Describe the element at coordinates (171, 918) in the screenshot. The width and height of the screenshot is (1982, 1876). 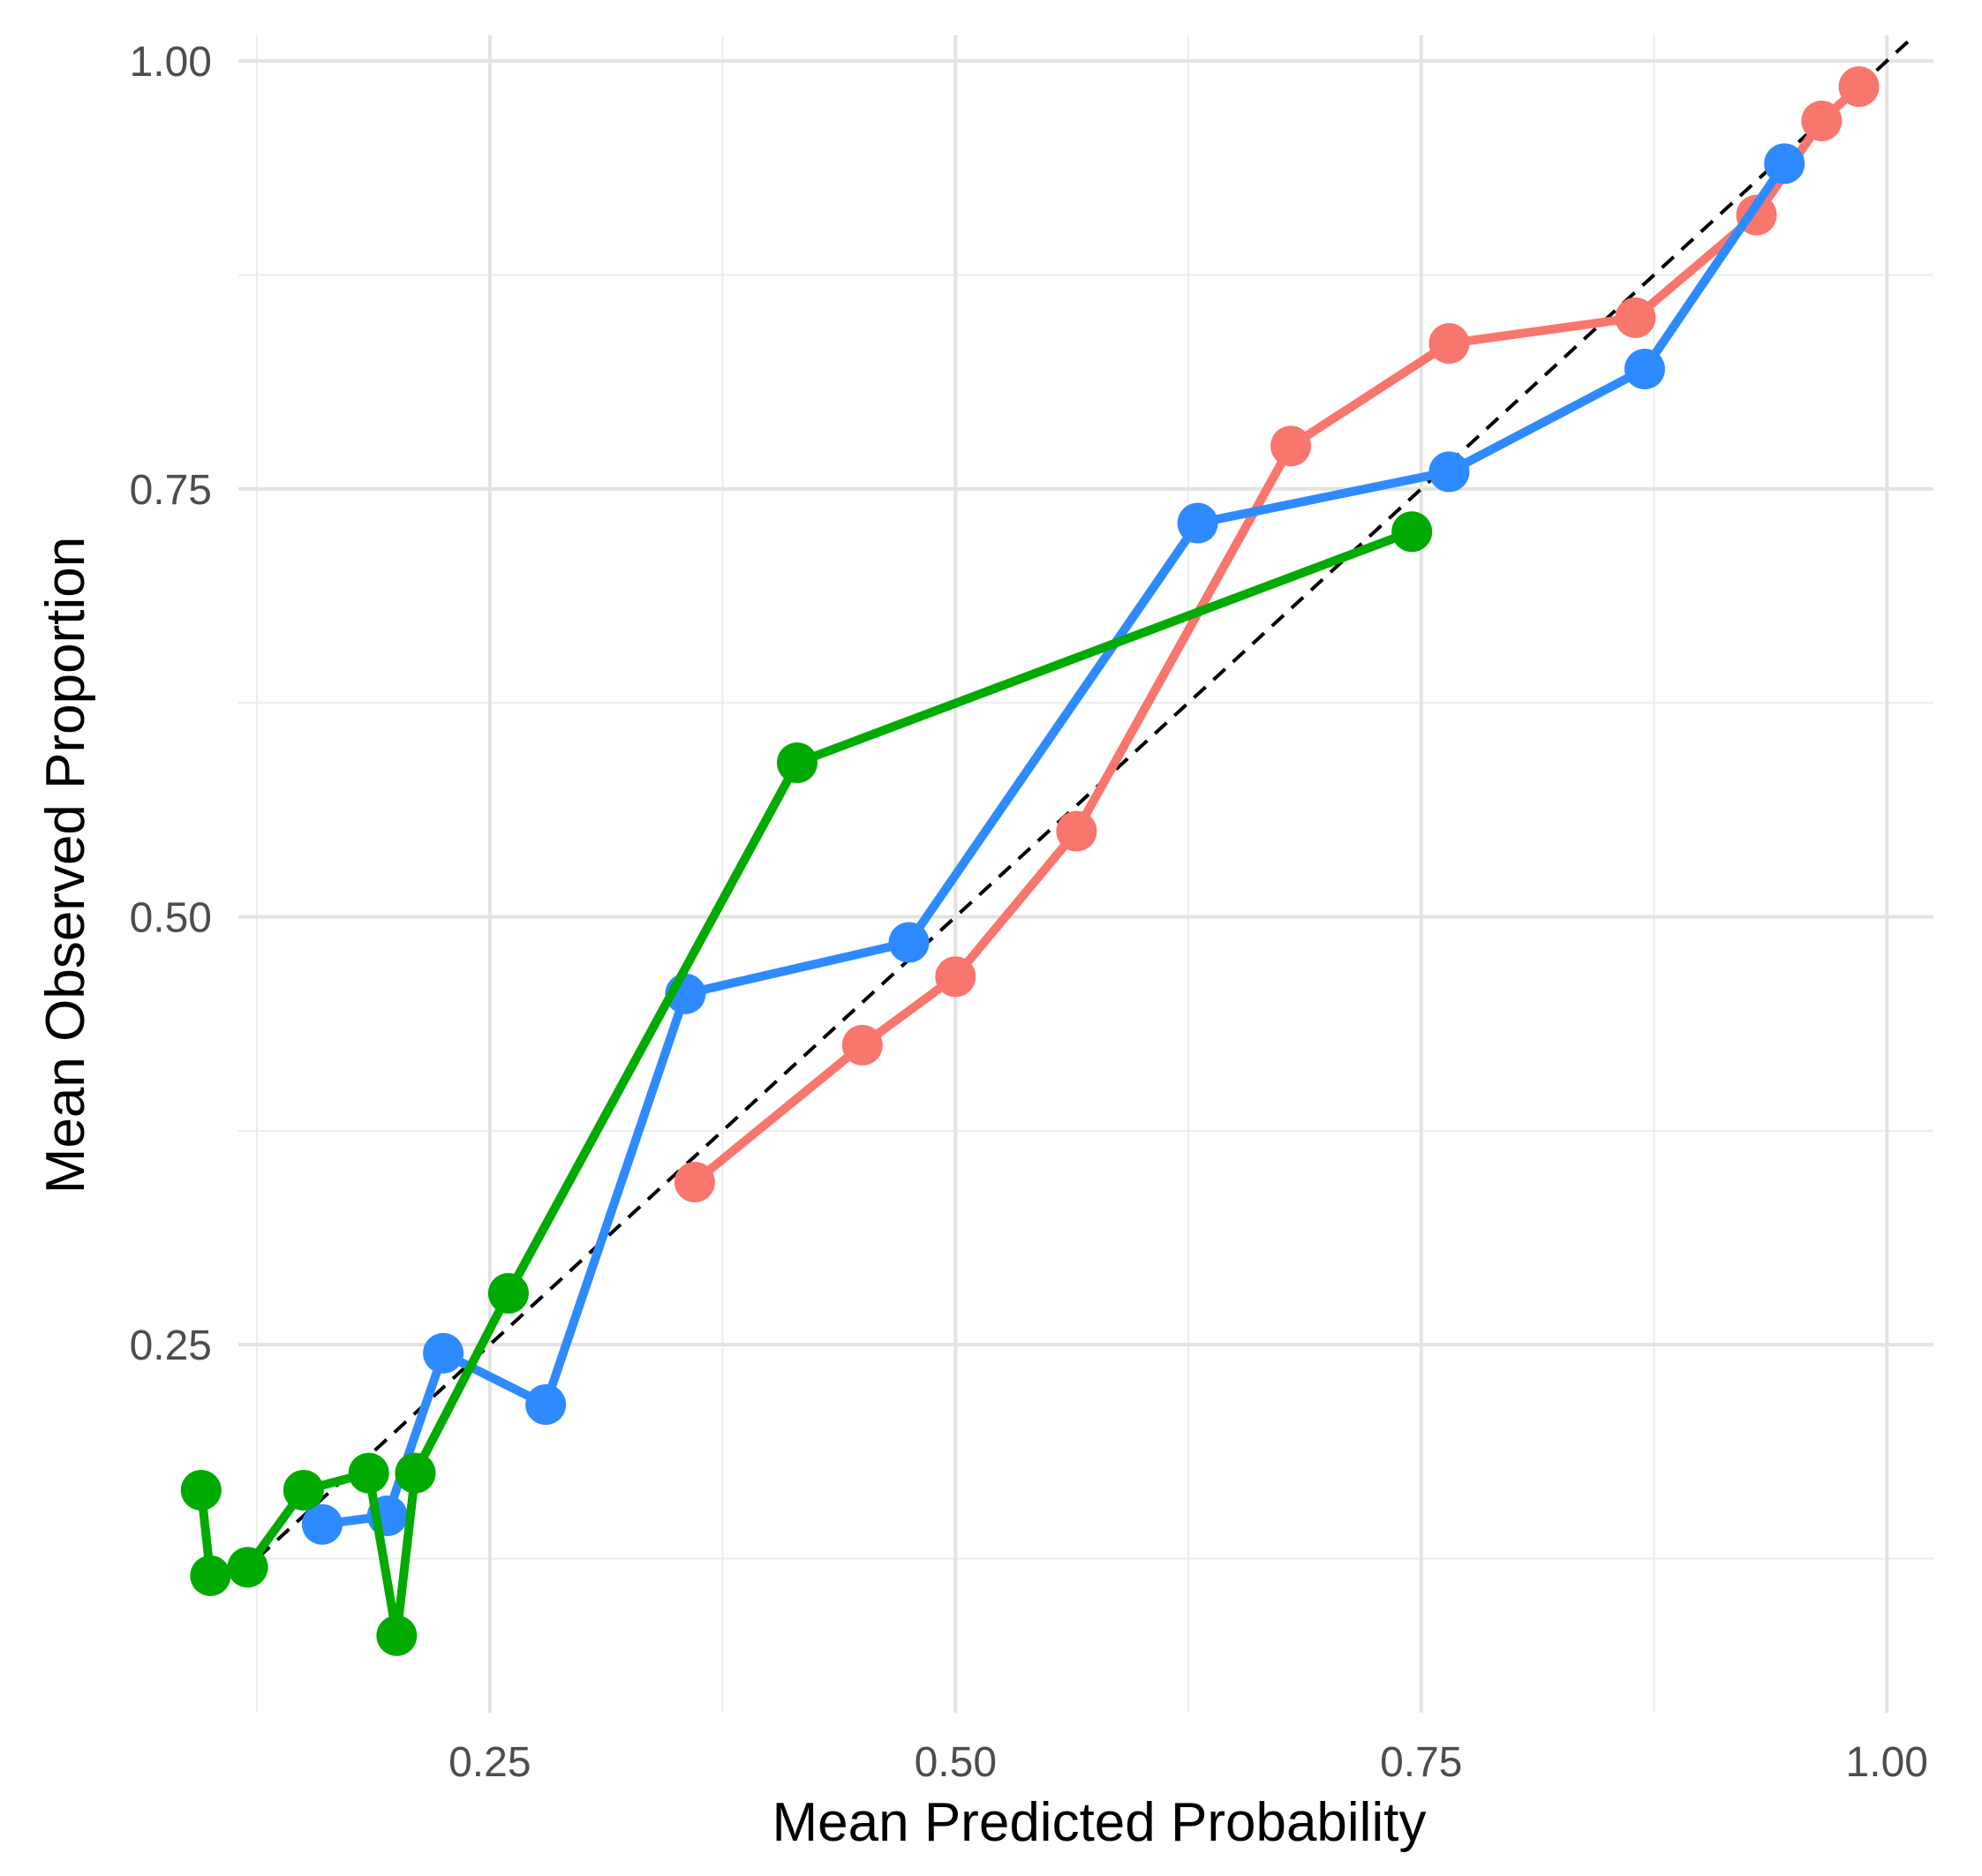
I see `y-tick-label: 0.50` at that location.